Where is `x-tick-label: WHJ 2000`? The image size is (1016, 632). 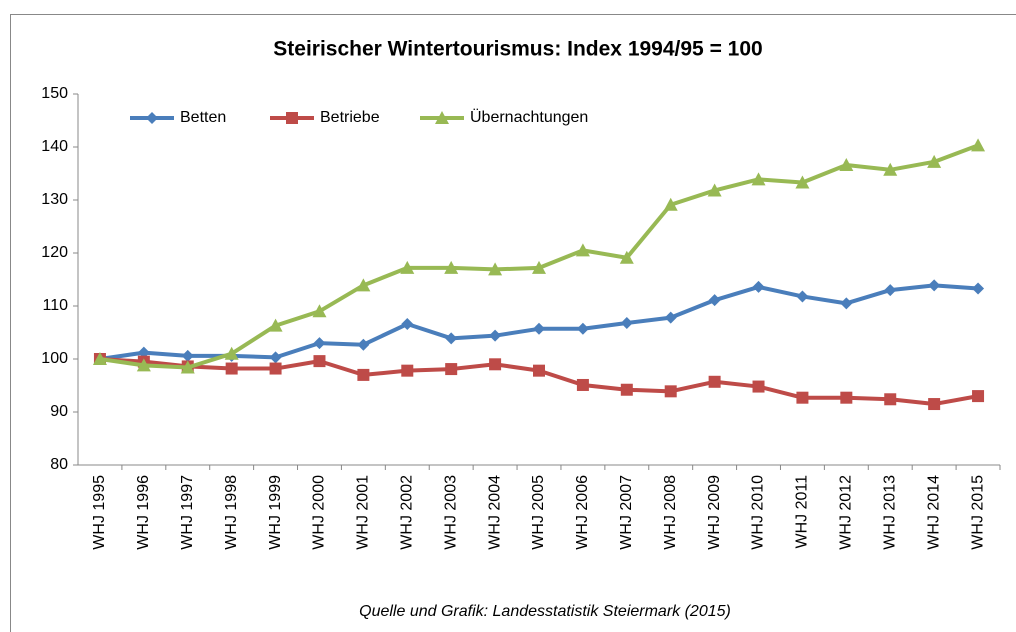 x-tick-label: WHJ 2000 is located at coordinates (319, 512).